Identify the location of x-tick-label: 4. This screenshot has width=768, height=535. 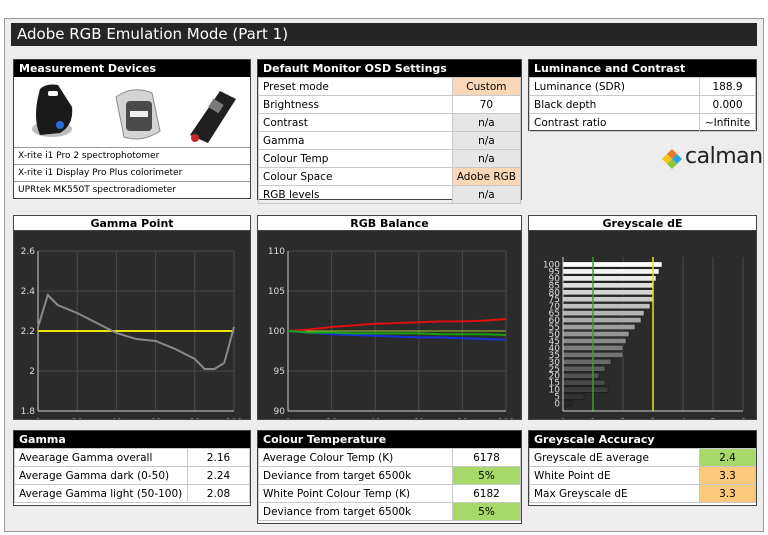
(683, 418).